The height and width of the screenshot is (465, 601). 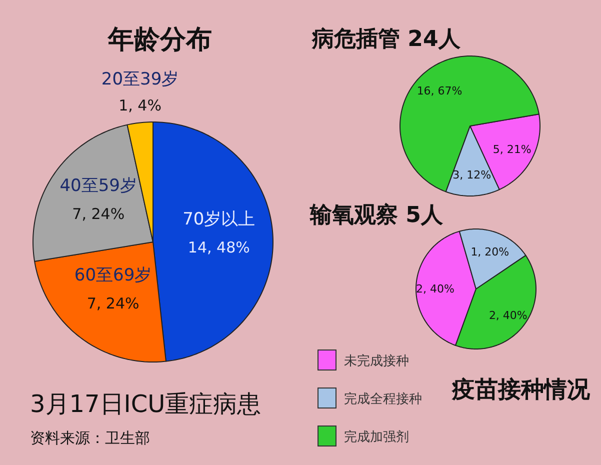 I want to click on legend-label: 完成加强剂, so click(x=376, y=437).